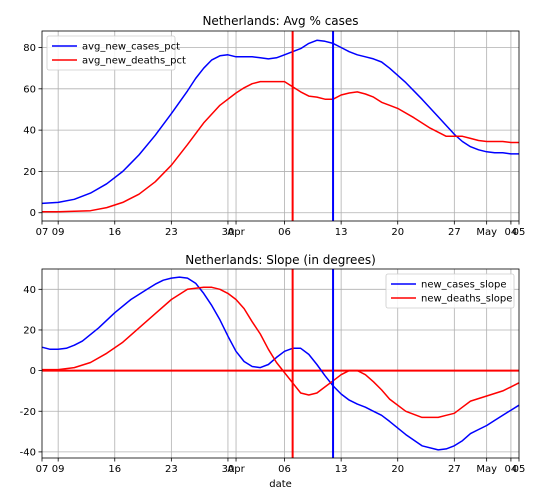 Image resolution: width=540 pixels, height=504 pixels. Describe the element at coordinates (486, 469) in the screenshot. I see `bottom-x-tick-label: May` at that location.